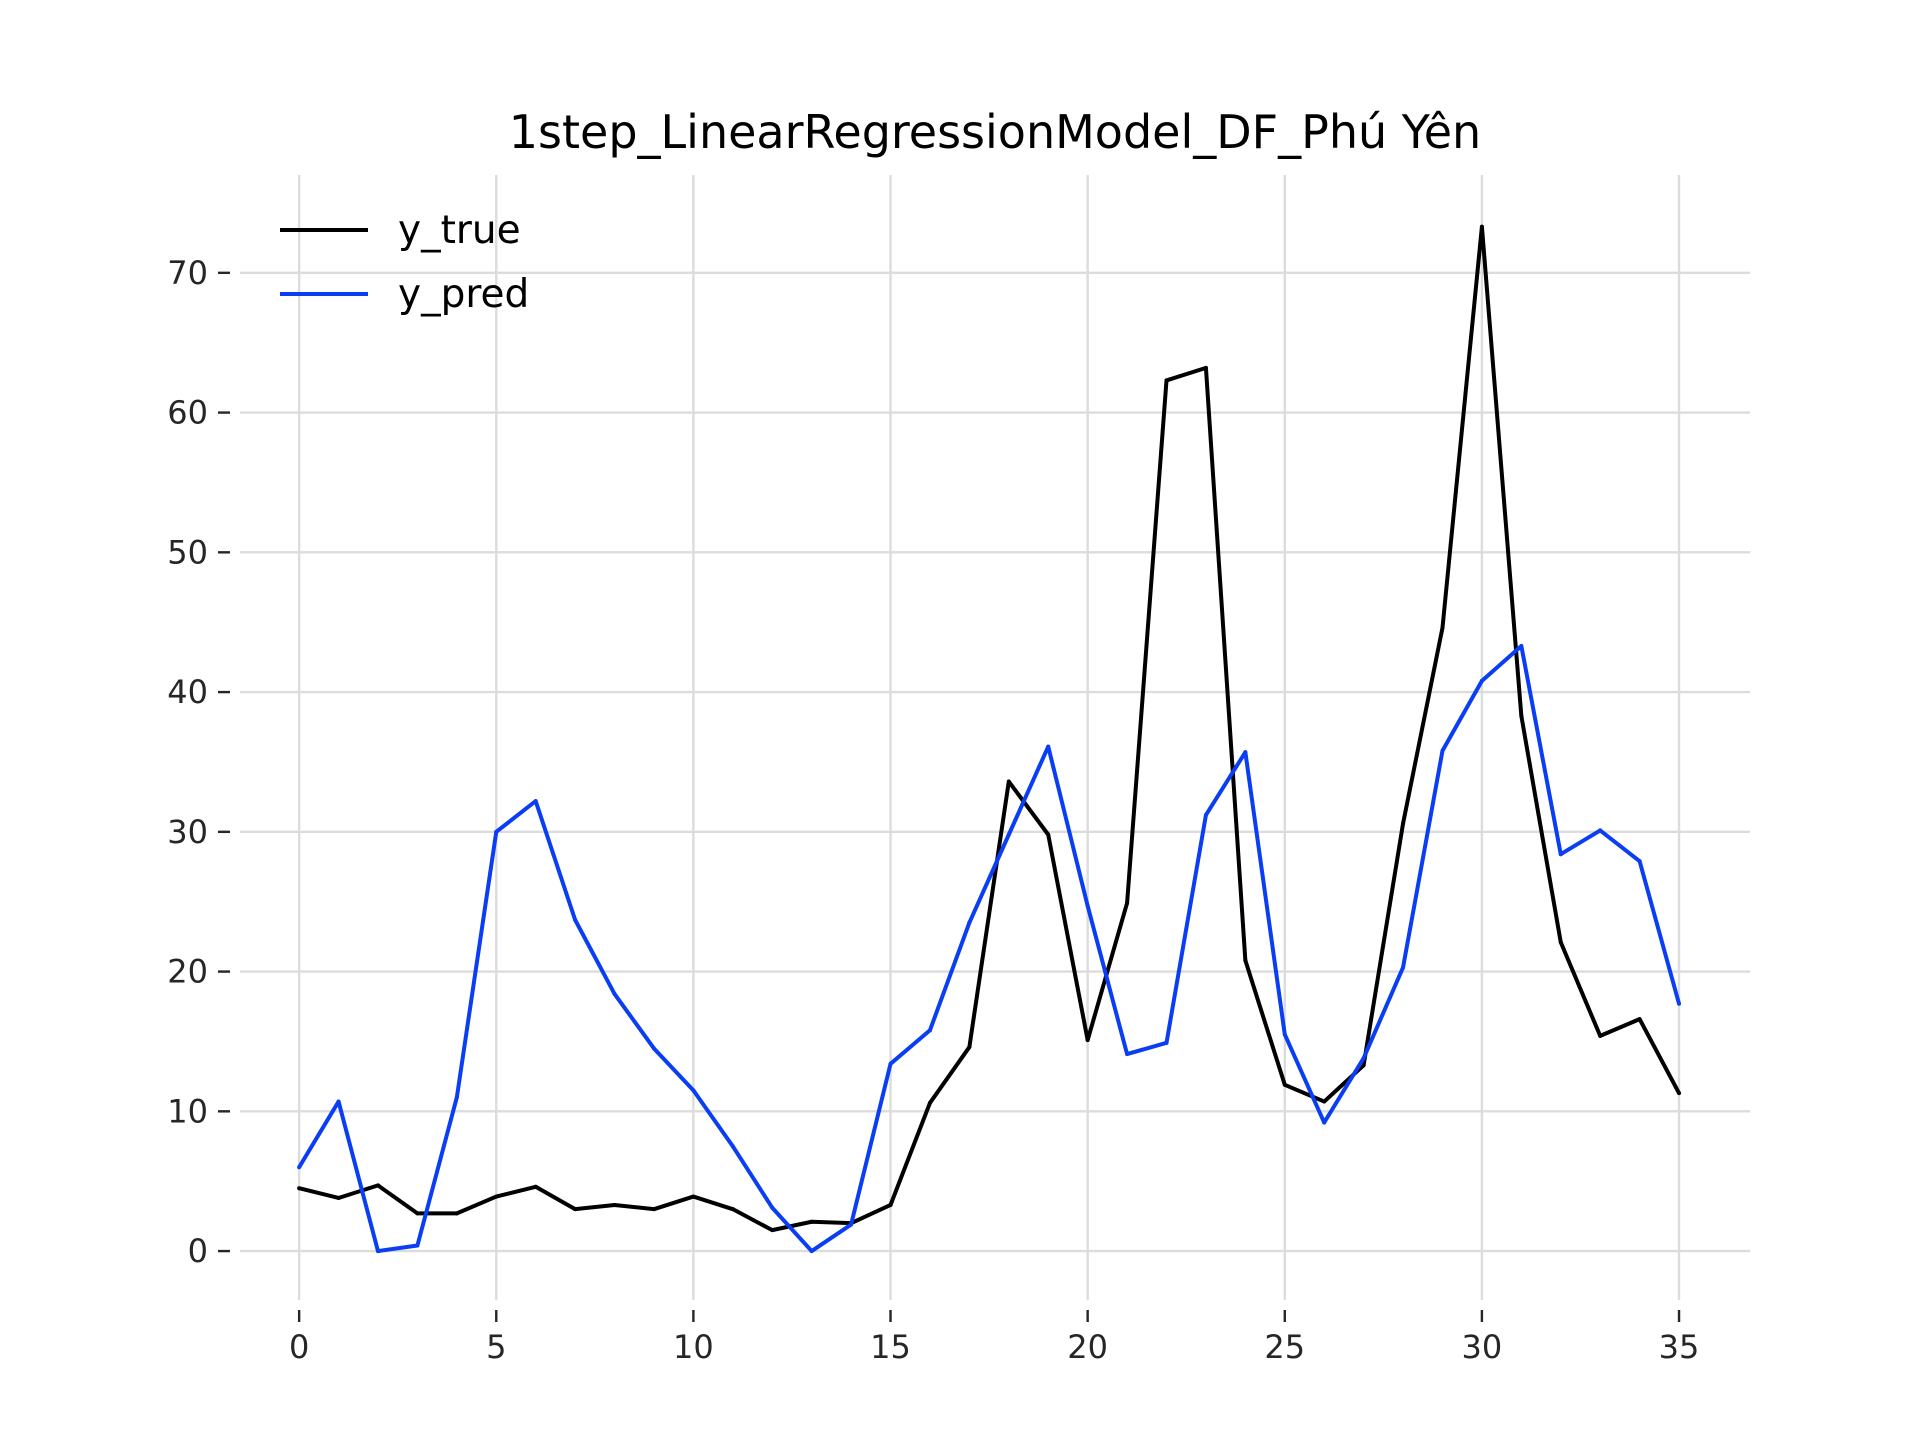 The image size is (1920, 1444). What do you see at coordinates (693, 1347) in the screenshot?
I see `x-tick-label: 10` at bounding box center [693, 1347].